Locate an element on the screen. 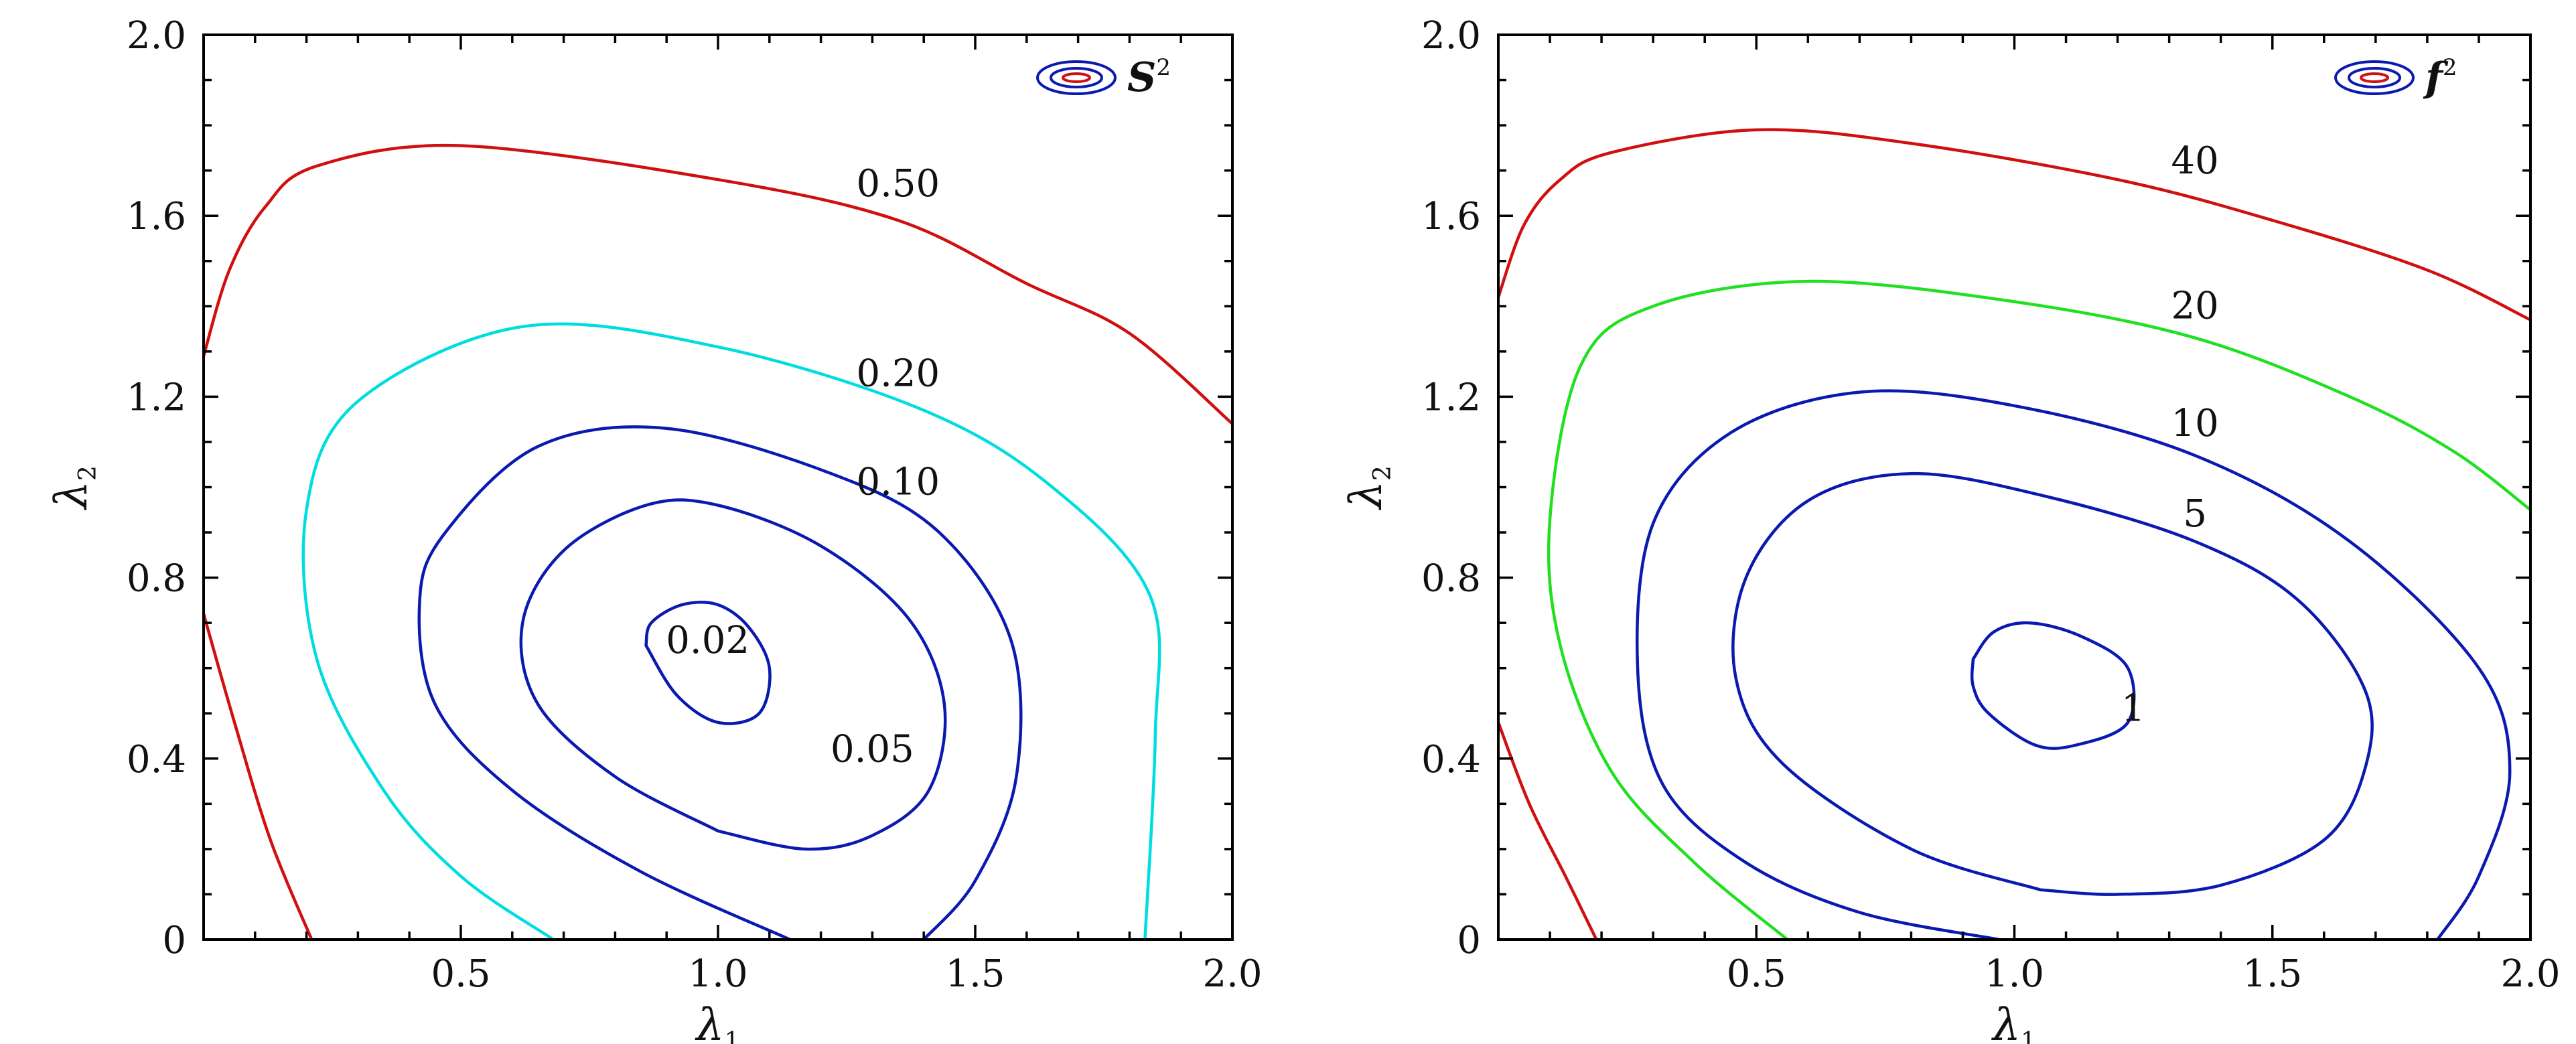 This screenshot has width=2576, height=1044. contour-label-0.20: 0.20 is located at coordinates (898, 374).